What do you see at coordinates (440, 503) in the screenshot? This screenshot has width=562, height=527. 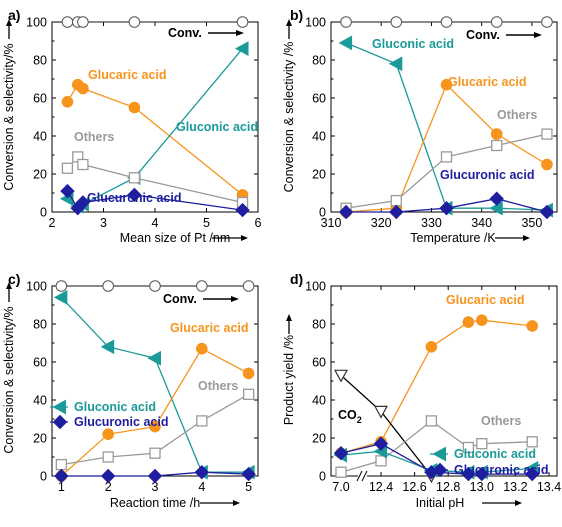 I see `x-axis-label: Initial pH` at bounding box center [440, 503].